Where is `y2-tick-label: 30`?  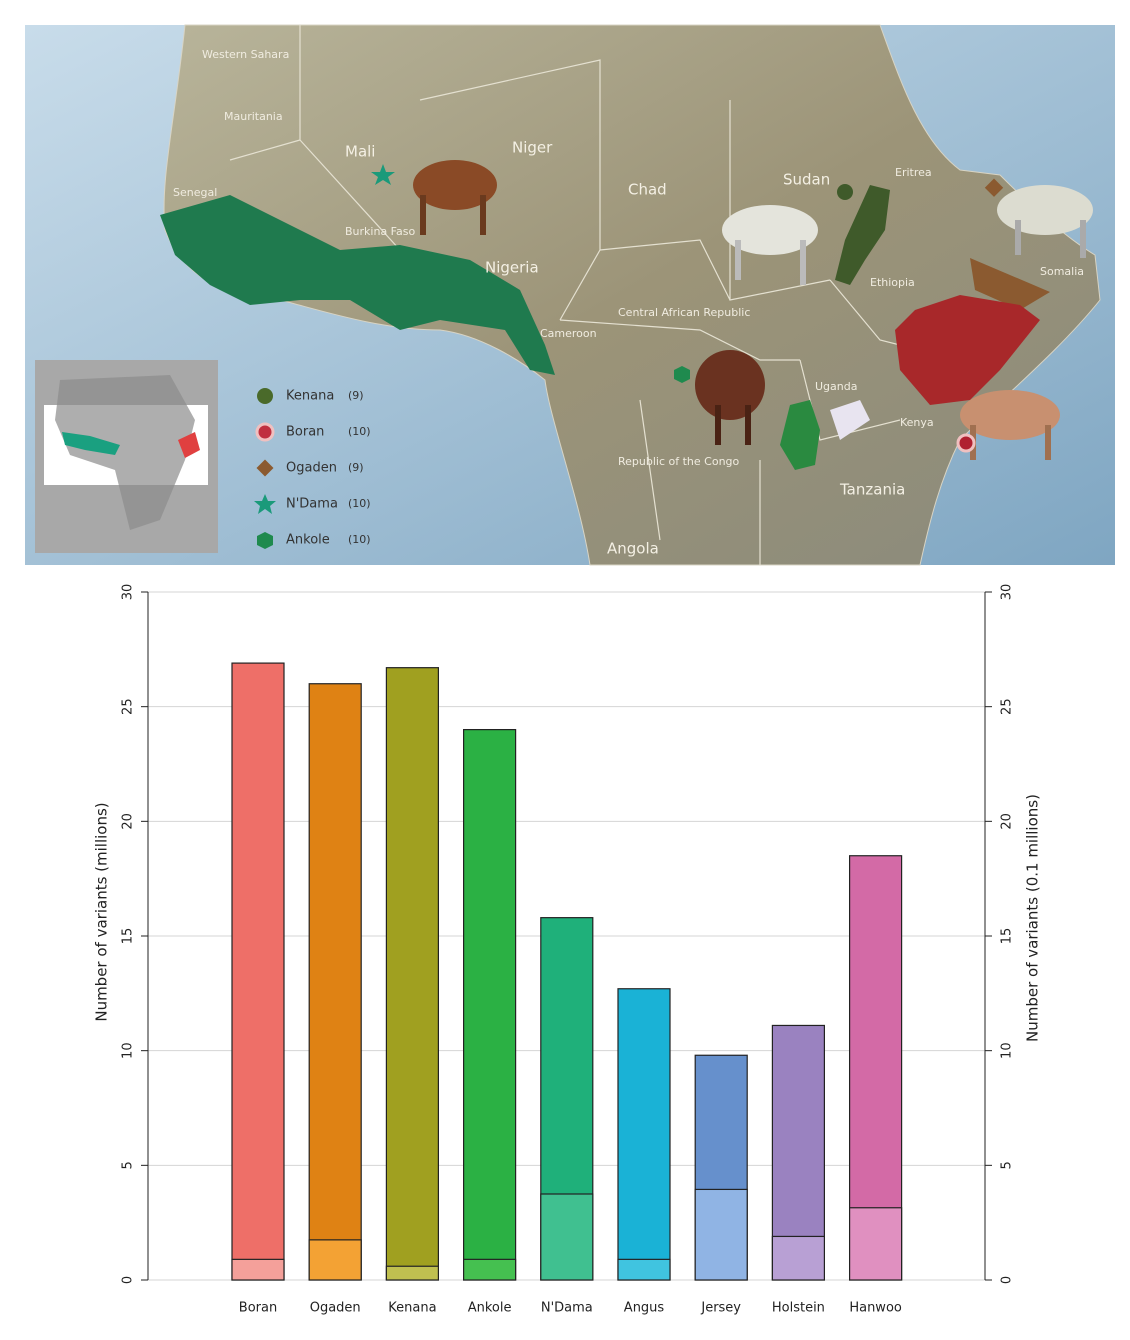
y2-tick-label: 30 is located at coordinates (1007, 592).